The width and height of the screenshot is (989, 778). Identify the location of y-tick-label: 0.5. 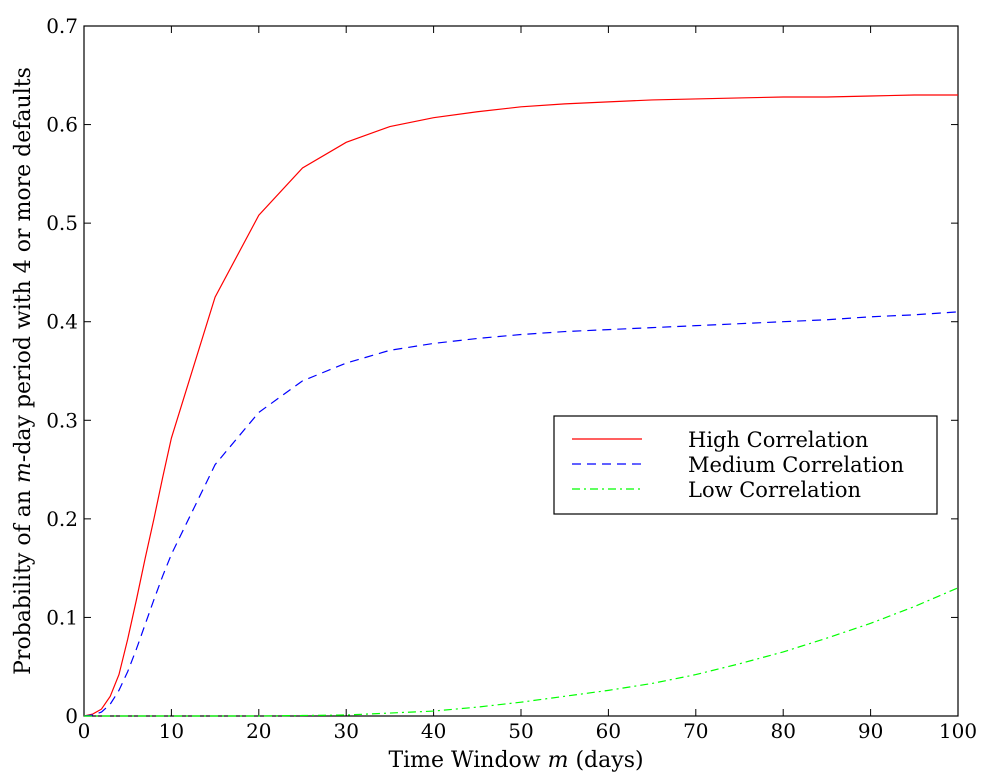
(62, 223).